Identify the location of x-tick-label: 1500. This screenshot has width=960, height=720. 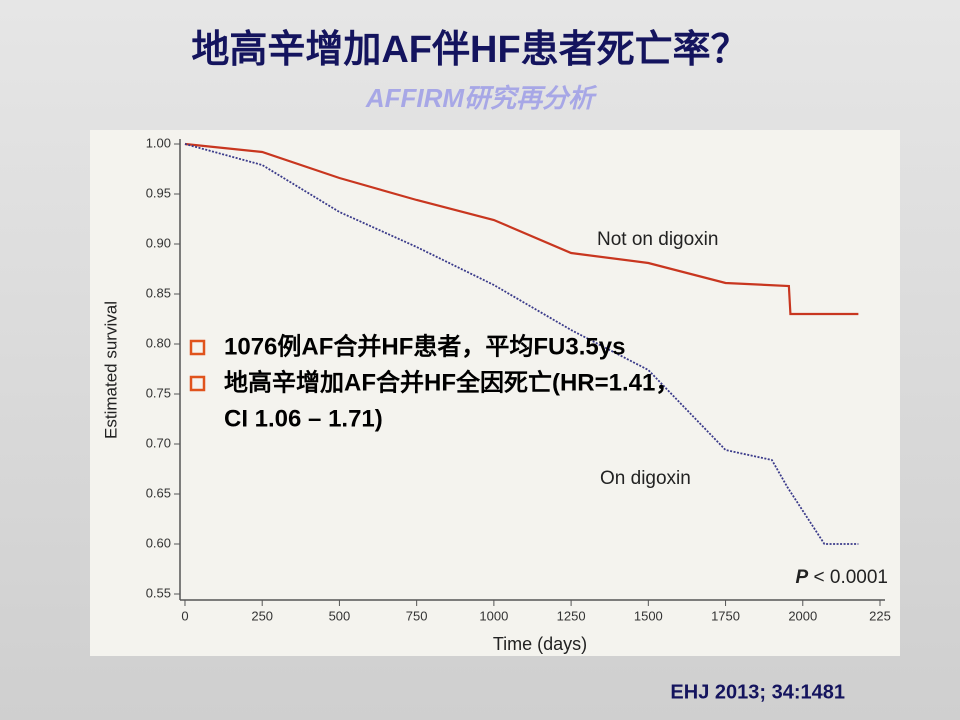
(648, 615).